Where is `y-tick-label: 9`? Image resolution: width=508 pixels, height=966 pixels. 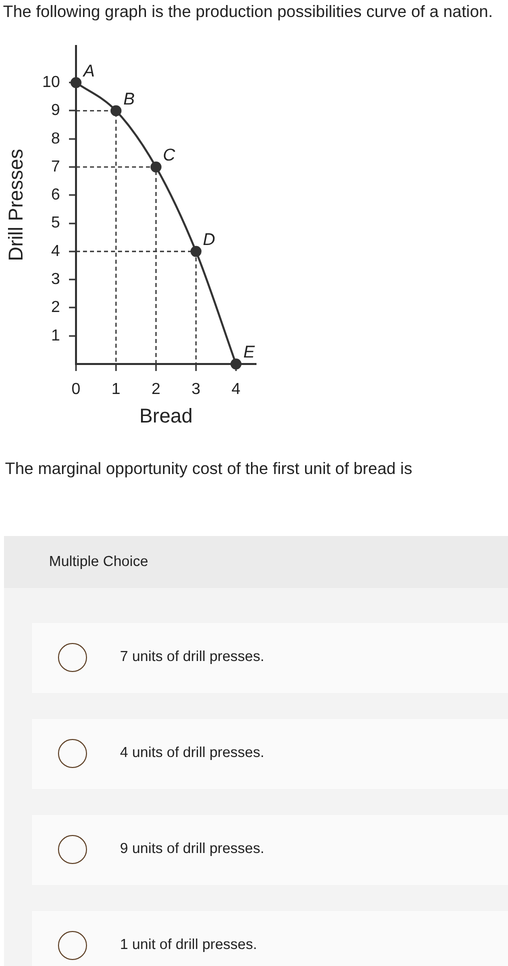
y-tick-label: 9 is located at coordinates (55, 111).